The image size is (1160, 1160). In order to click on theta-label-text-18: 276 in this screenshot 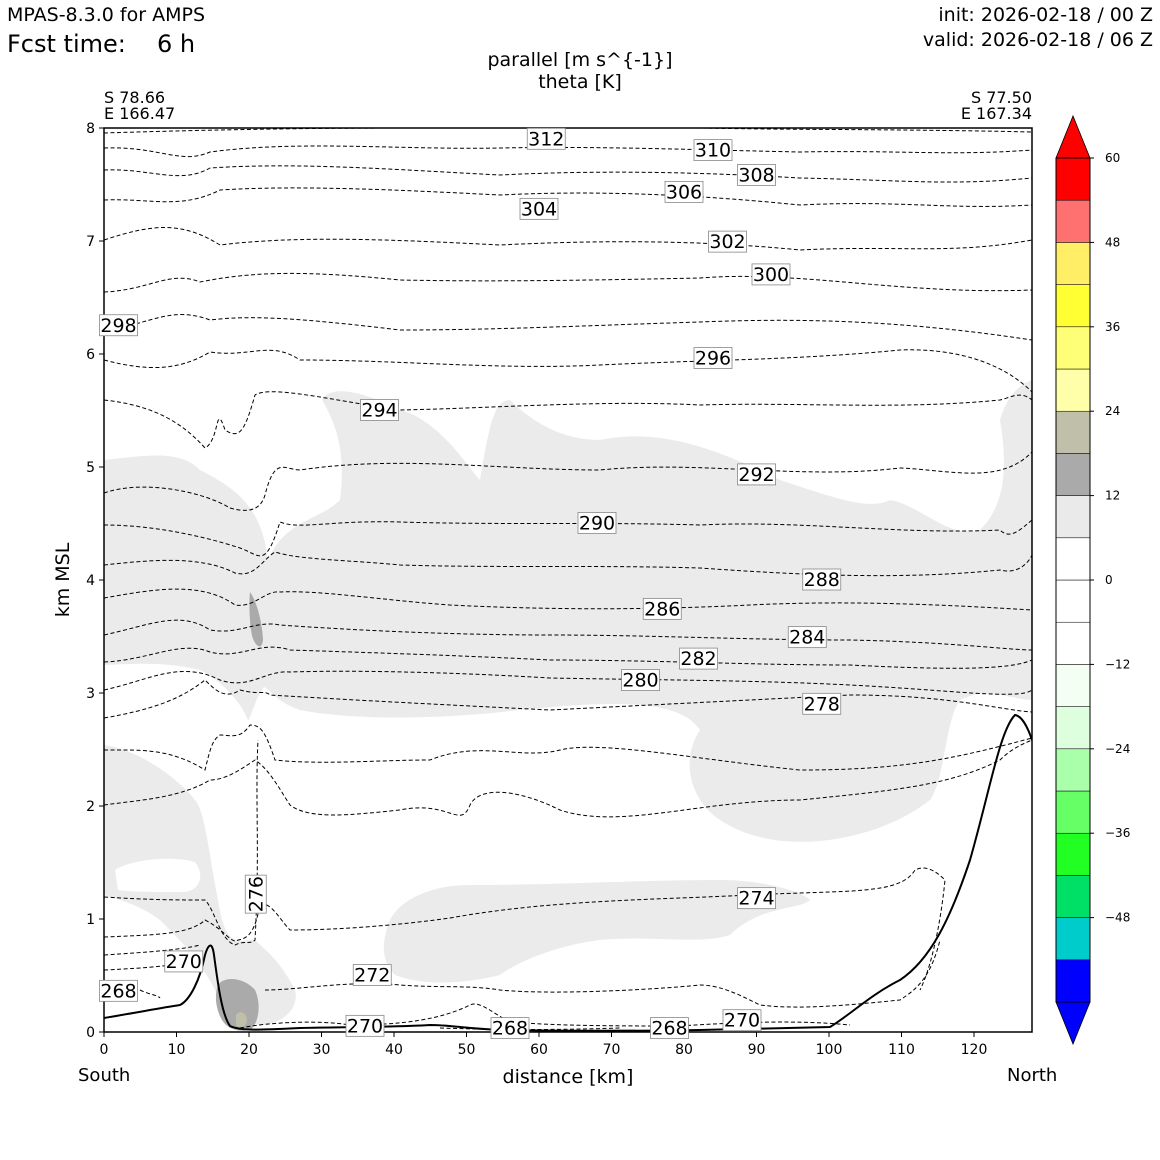, I will do `click(256, 894)`.